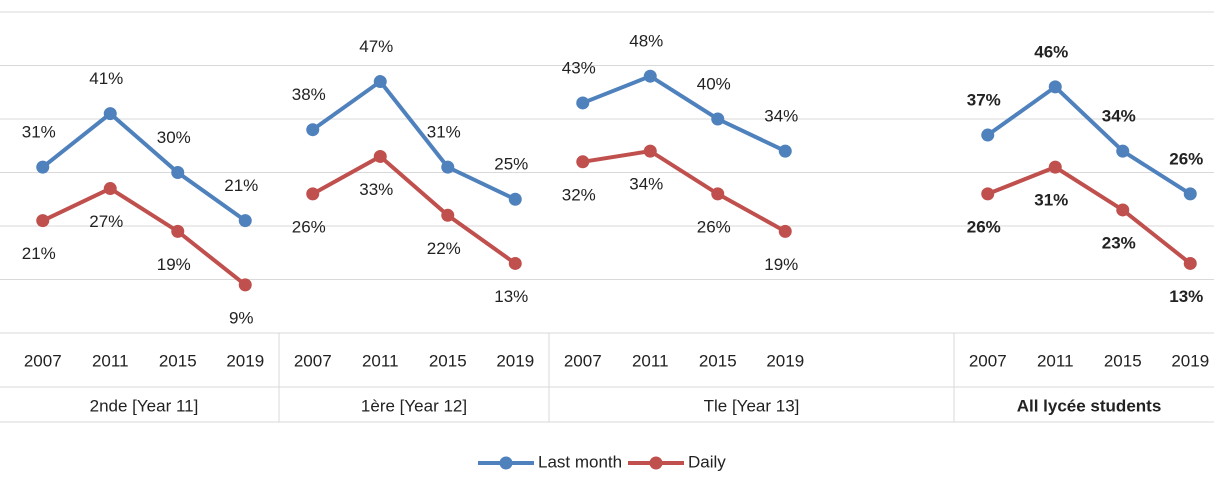  I want to click on data-label: 22%, so click(444, 248).